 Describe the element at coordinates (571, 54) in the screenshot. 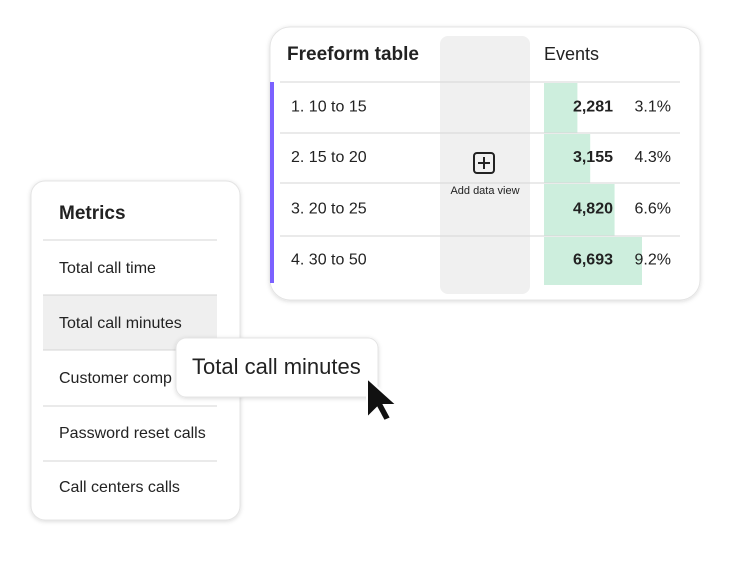

I see `column-header: Events` at that location.